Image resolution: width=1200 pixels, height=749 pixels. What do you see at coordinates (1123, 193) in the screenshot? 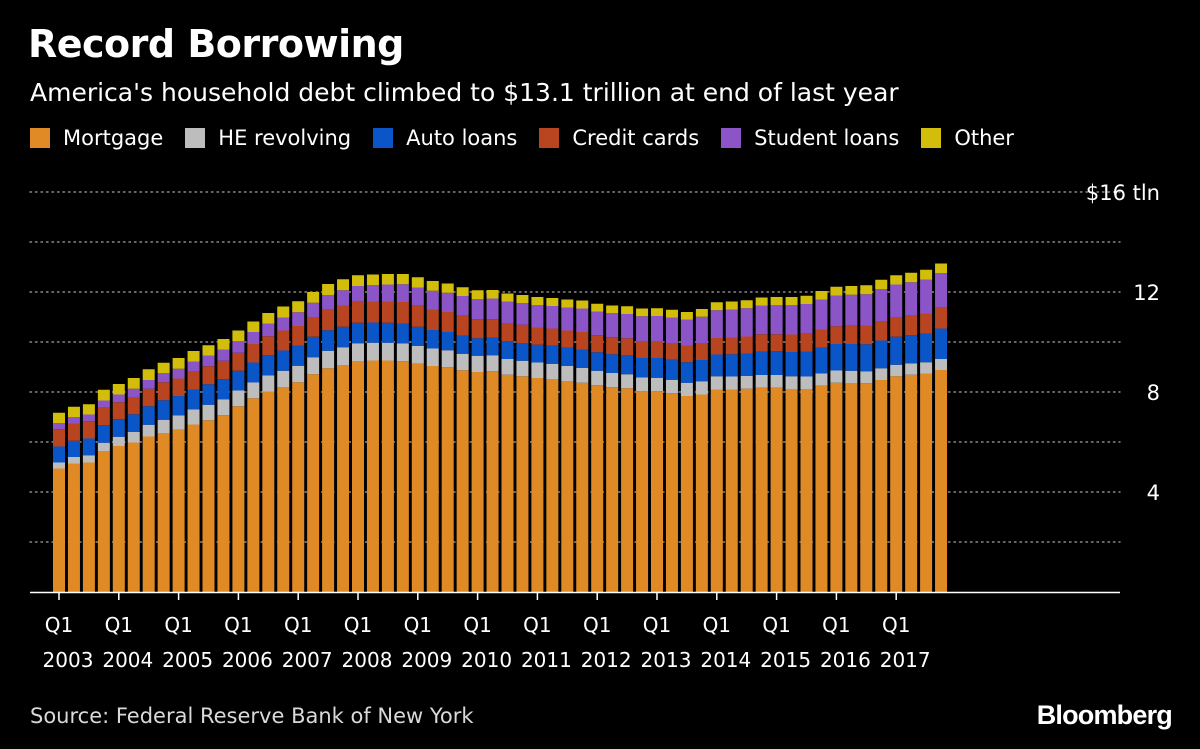
I see `y-tick-label: $16 tln` at bounding box center [1123, 193].